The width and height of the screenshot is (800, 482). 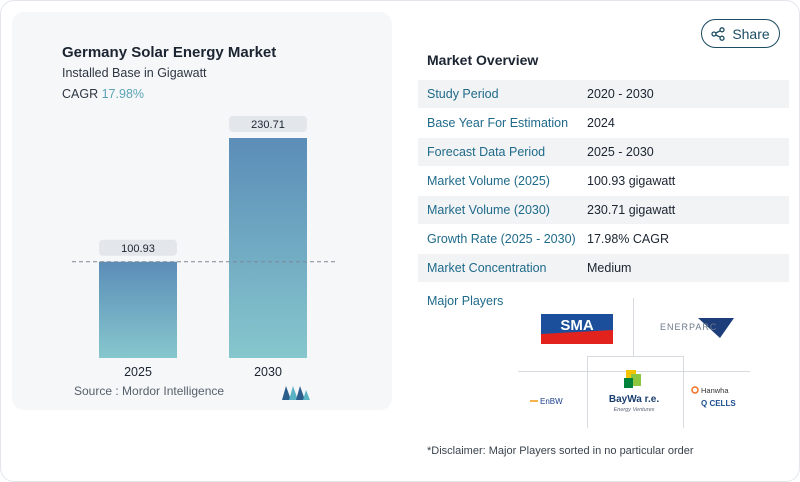 What do you see at coordinates (487, 268) in the screenshot?
I see `overview-label: Market Concentration` at bounding box center [487, 268].